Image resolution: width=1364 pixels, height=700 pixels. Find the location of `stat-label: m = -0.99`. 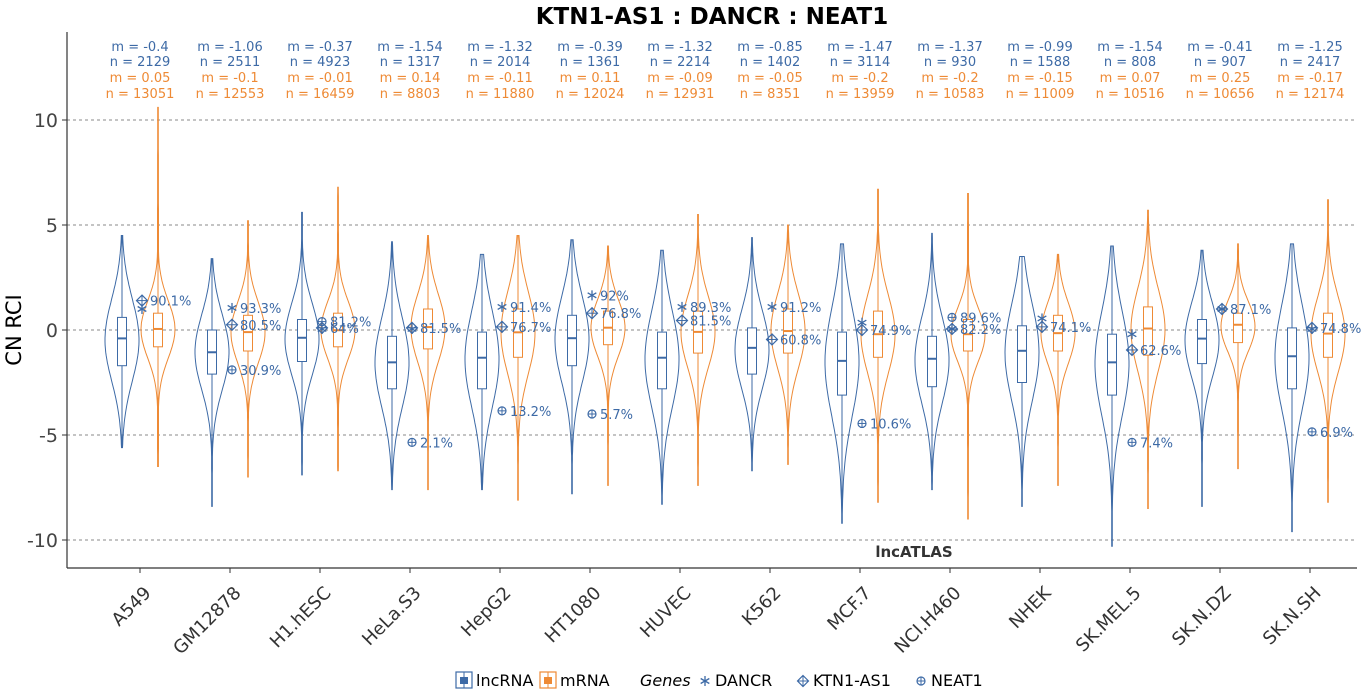

stat-label: m = -0.99 is located at coordinates (1039, 47).